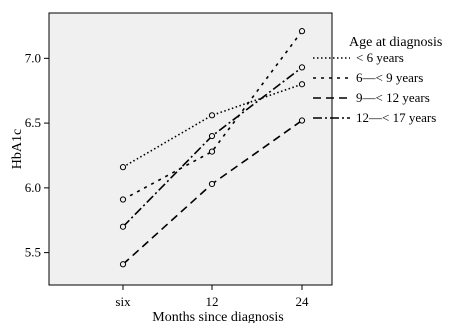 This screenshot has height=323, width=473. What do you see at coordinates (33, 57) in the screenshot?
I see `y-tick-label: 7.0` at bounding box center [33, 57].